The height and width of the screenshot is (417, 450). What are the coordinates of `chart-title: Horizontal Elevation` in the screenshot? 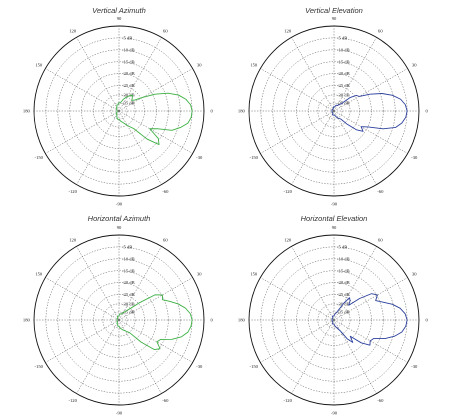 It's located at (334, 218).